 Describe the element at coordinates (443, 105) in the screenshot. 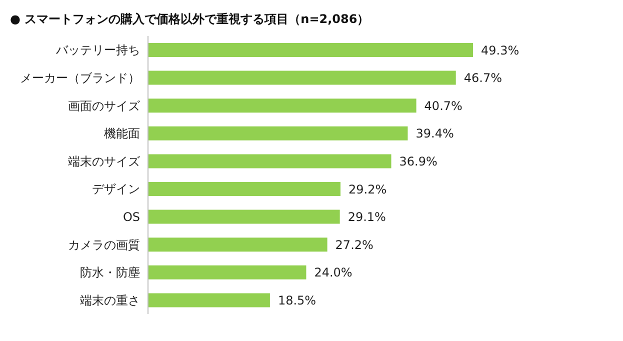

I see `data-label: 40.7%` at that location.